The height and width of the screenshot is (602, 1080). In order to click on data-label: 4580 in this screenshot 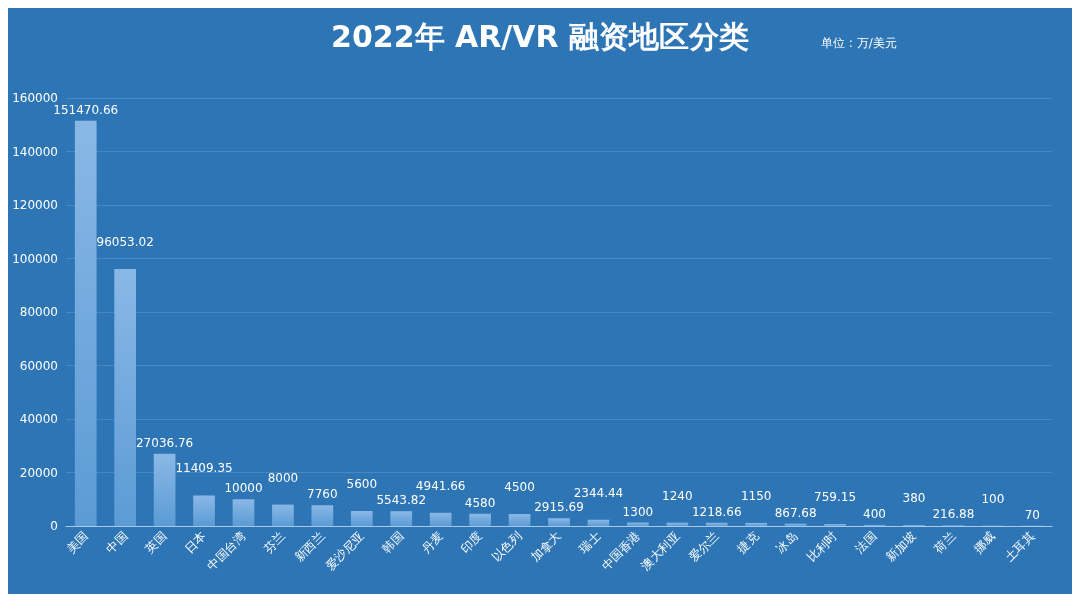, I will do `click(480, 502)`.